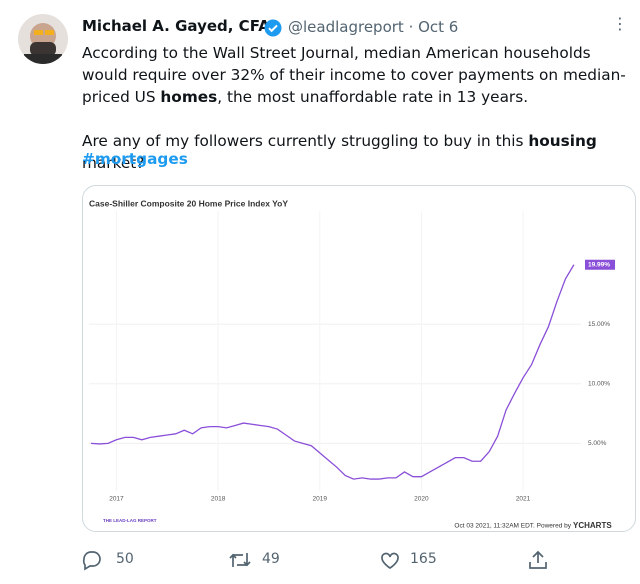 The image size is (640, 584). I want to click on retweet-count: 49, so click(271, 559).